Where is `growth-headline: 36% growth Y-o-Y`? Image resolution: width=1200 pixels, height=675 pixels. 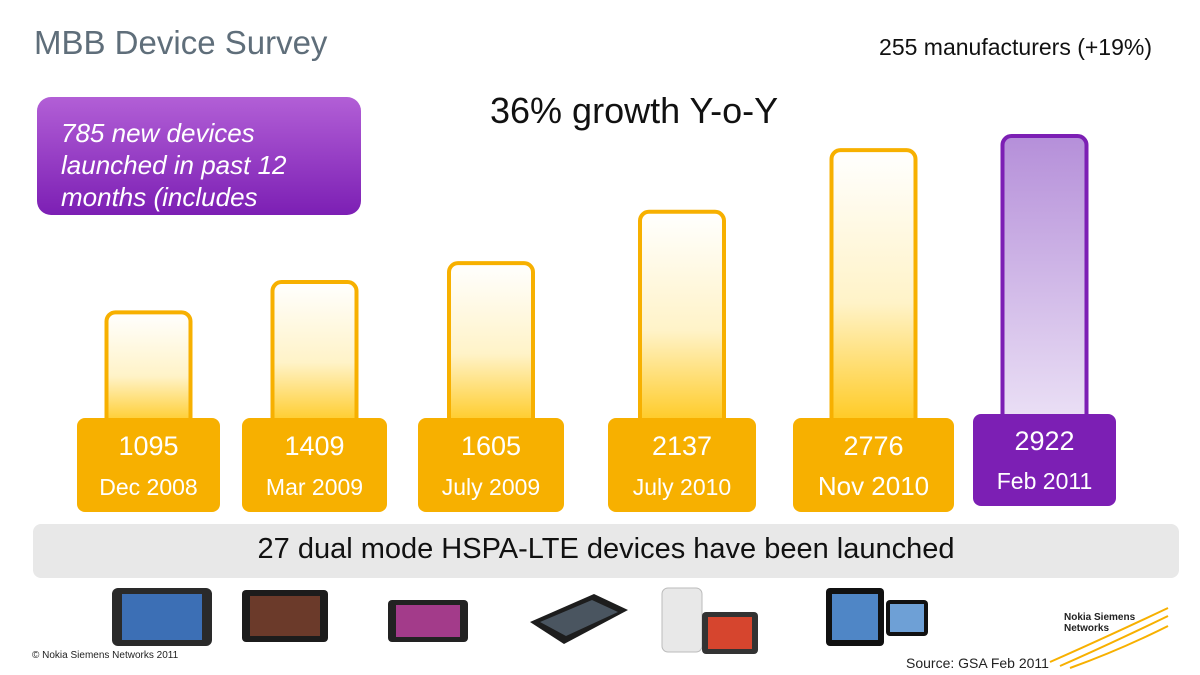 growth-headline: 36% growth Y-o-Y is located at coordinates (634, 110).